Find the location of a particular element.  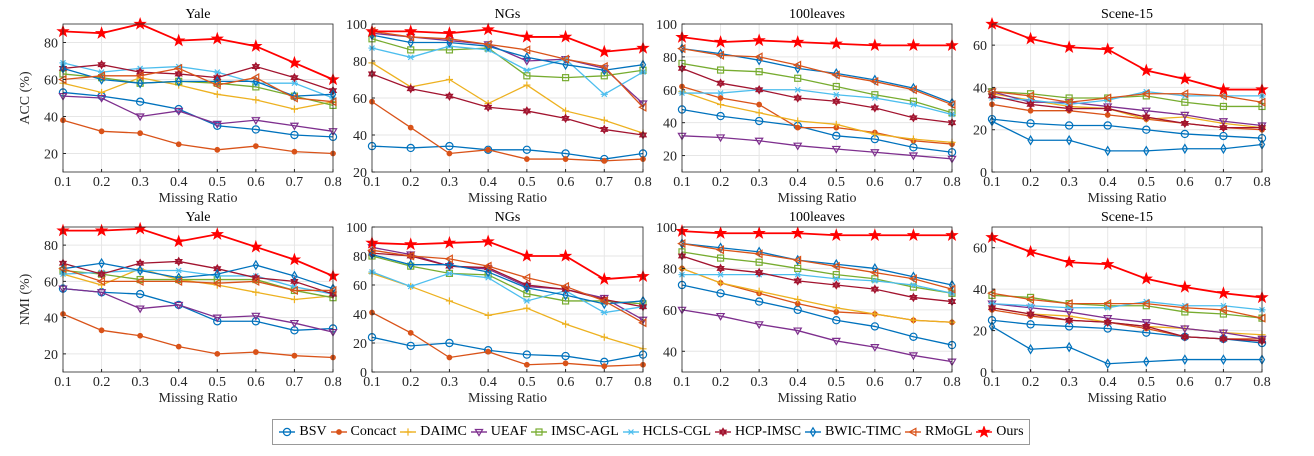

legend-label: HCP-IMSC is located at coordinates (768, 431).